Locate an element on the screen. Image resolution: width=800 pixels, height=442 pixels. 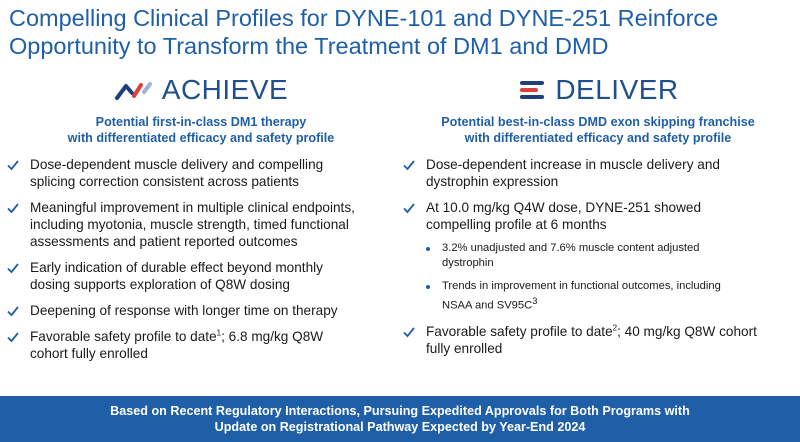
deliver-brand-name: DELIVER is located at coordinates (617, 89).